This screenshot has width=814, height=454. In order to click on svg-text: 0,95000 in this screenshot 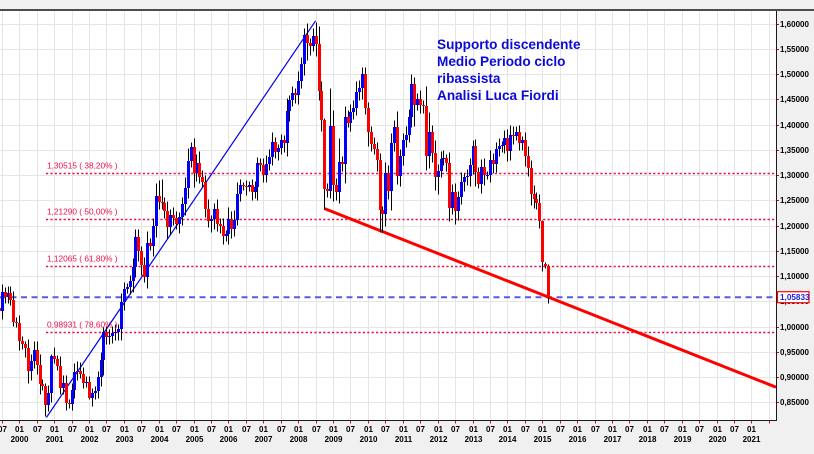, I will do `click(794, 352)`.